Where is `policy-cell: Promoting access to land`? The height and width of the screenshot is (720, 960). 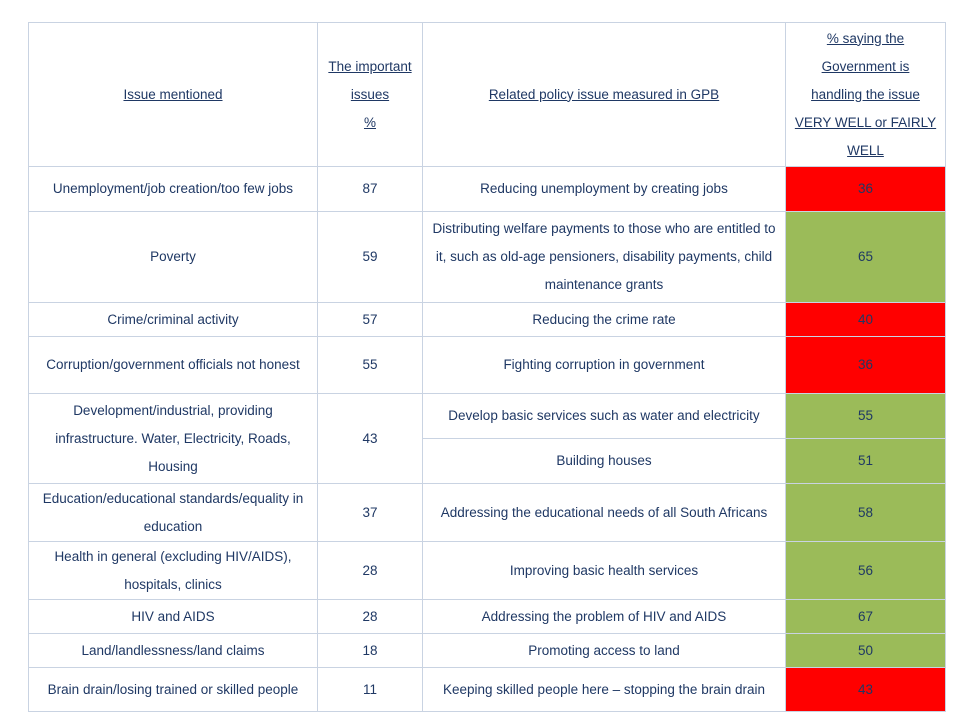
policy-cell: Promoting access to land is located at coordinates (604, 650).